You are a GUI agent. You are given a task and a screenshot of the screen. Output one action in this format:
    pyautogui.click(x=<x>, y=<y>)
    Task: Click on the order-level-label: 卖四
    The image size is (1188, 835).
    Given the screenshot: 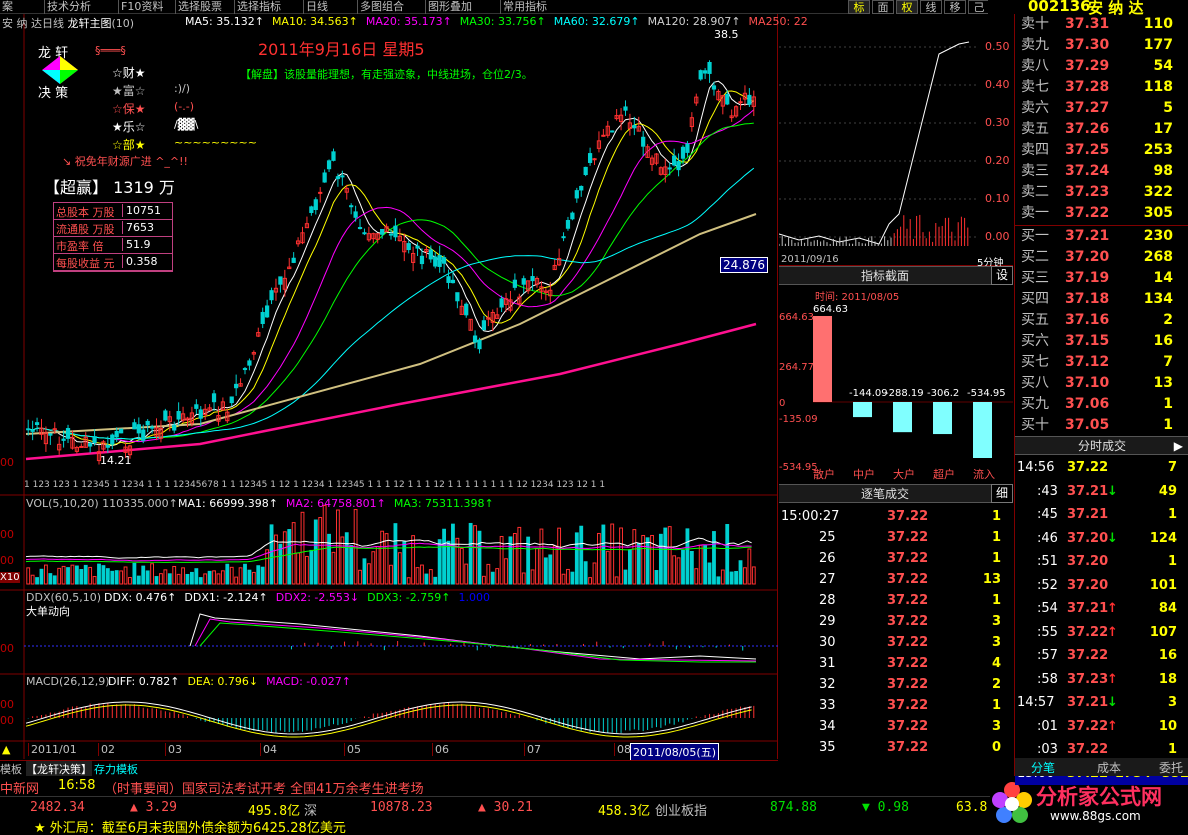 What is the action you would take?
    pyautogui.click(x=1035, y=150)
    